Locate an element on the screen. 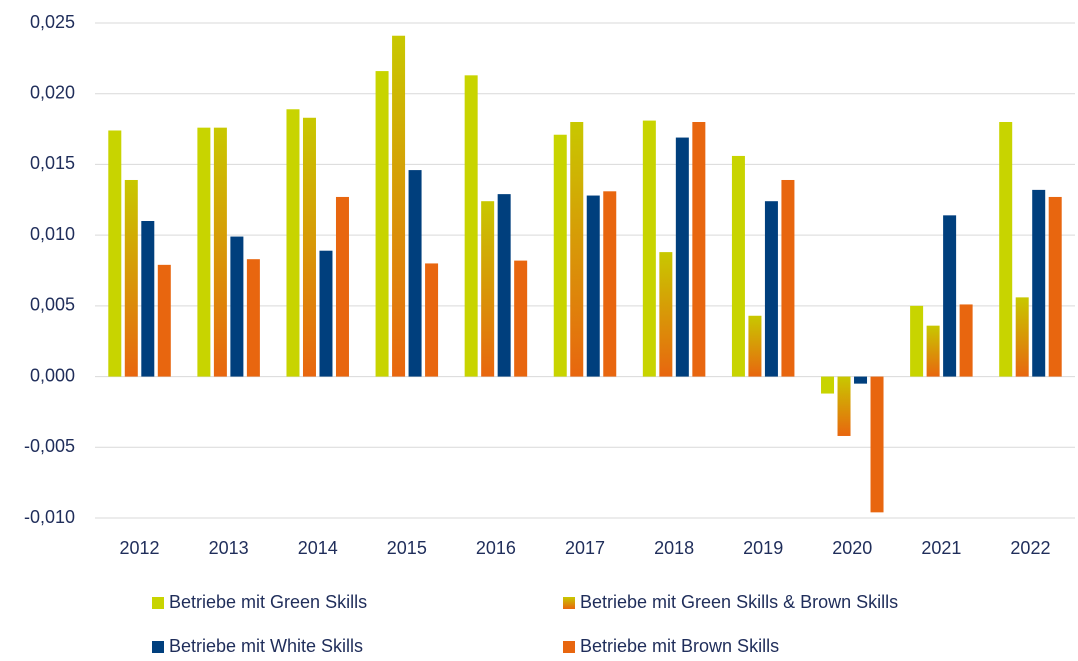  x-tick-label: 2019 is located at coordinates (763, 548).